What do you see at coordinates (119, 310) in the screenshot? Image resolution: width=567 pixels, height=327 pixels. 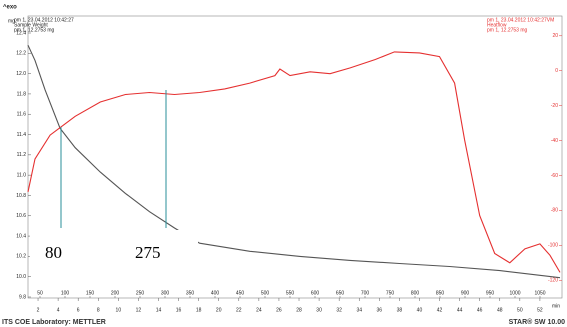 I see `x-tick-label: 10` at bounding box center [119, 310].